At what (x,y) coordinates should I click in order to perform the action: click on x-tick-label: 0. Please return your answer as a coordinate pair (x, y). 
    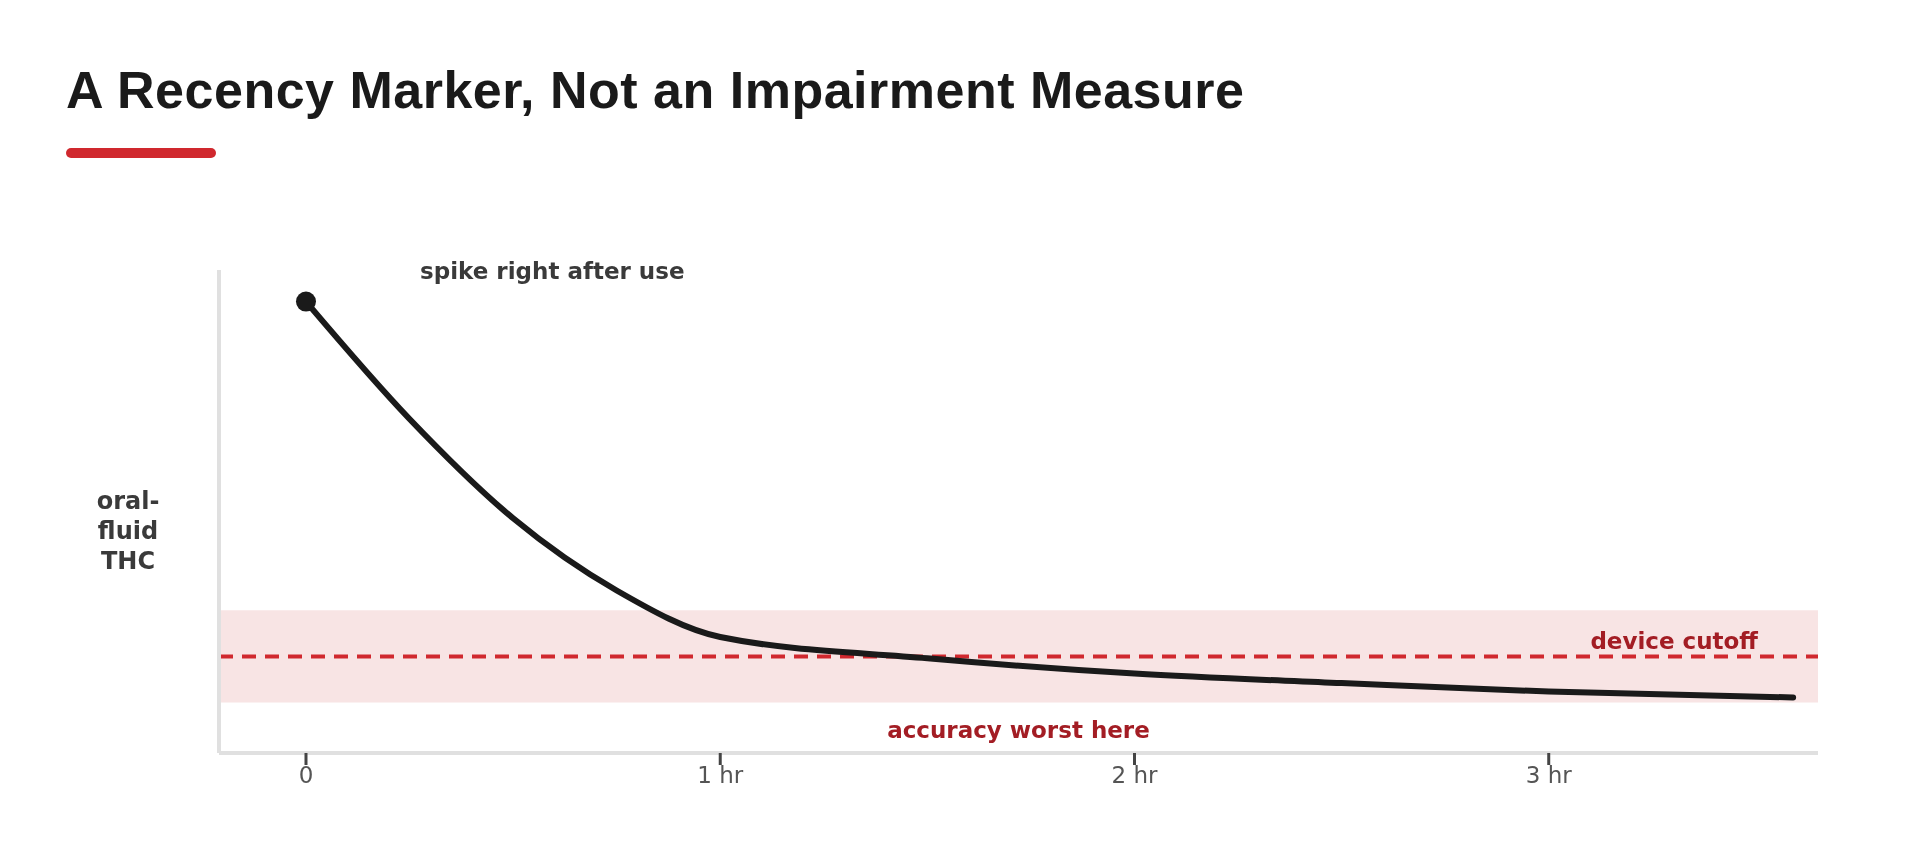
    Looking at the image, I should click on (306, 775).